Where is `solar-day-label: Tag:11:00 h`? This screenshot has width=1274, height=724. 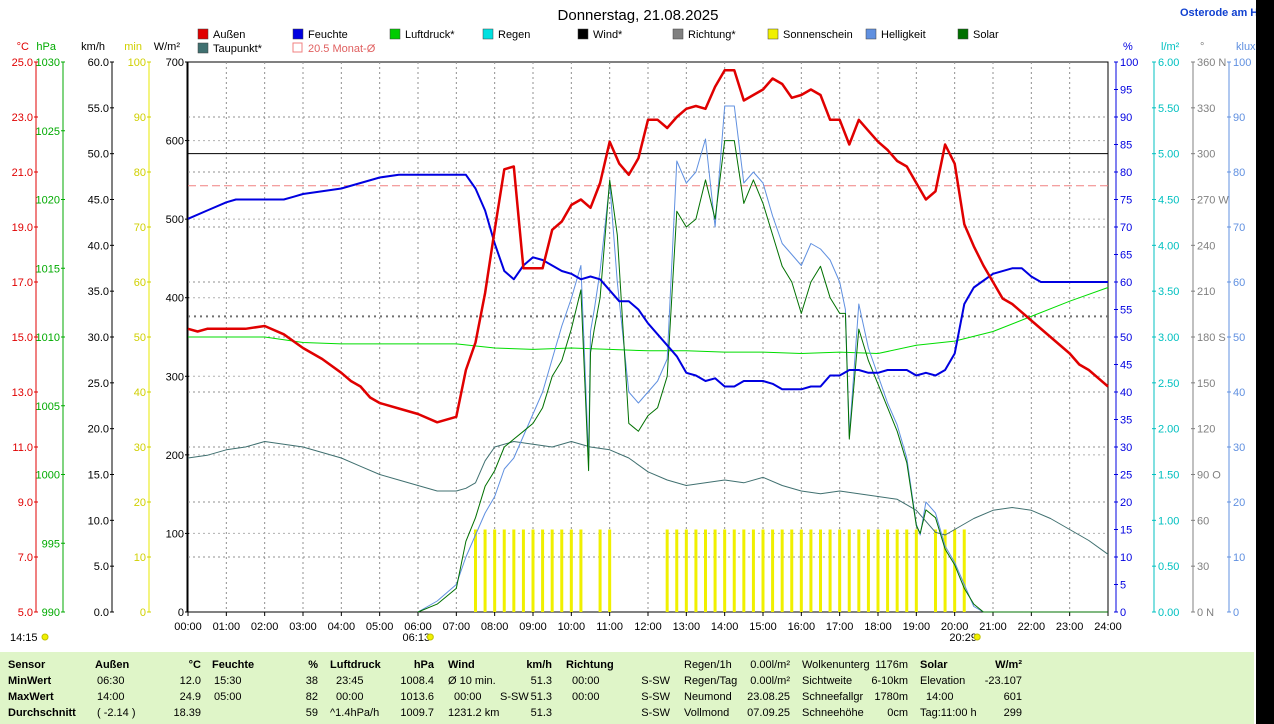 solar-day-label: Tag:11:00 h is located at coordinates (948, 713).